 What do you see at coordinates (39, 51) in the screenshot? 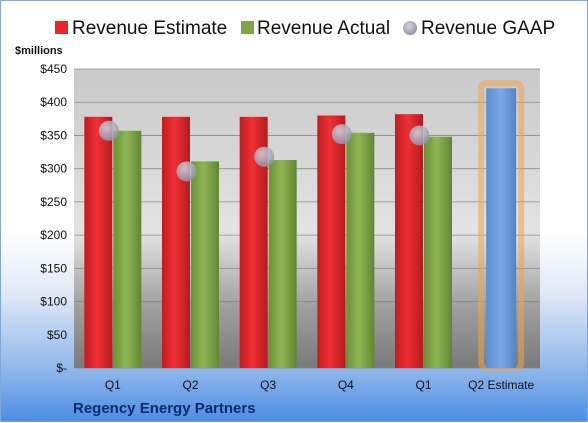
I see `unit-label: $millions` at bounding box center [39, 51].